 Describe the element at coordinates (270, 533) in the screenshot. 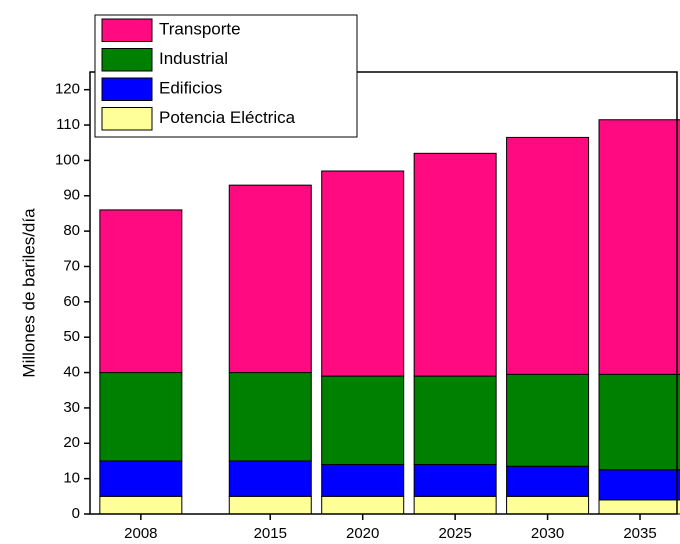

I see `x-tick-label: 2015` at that location.